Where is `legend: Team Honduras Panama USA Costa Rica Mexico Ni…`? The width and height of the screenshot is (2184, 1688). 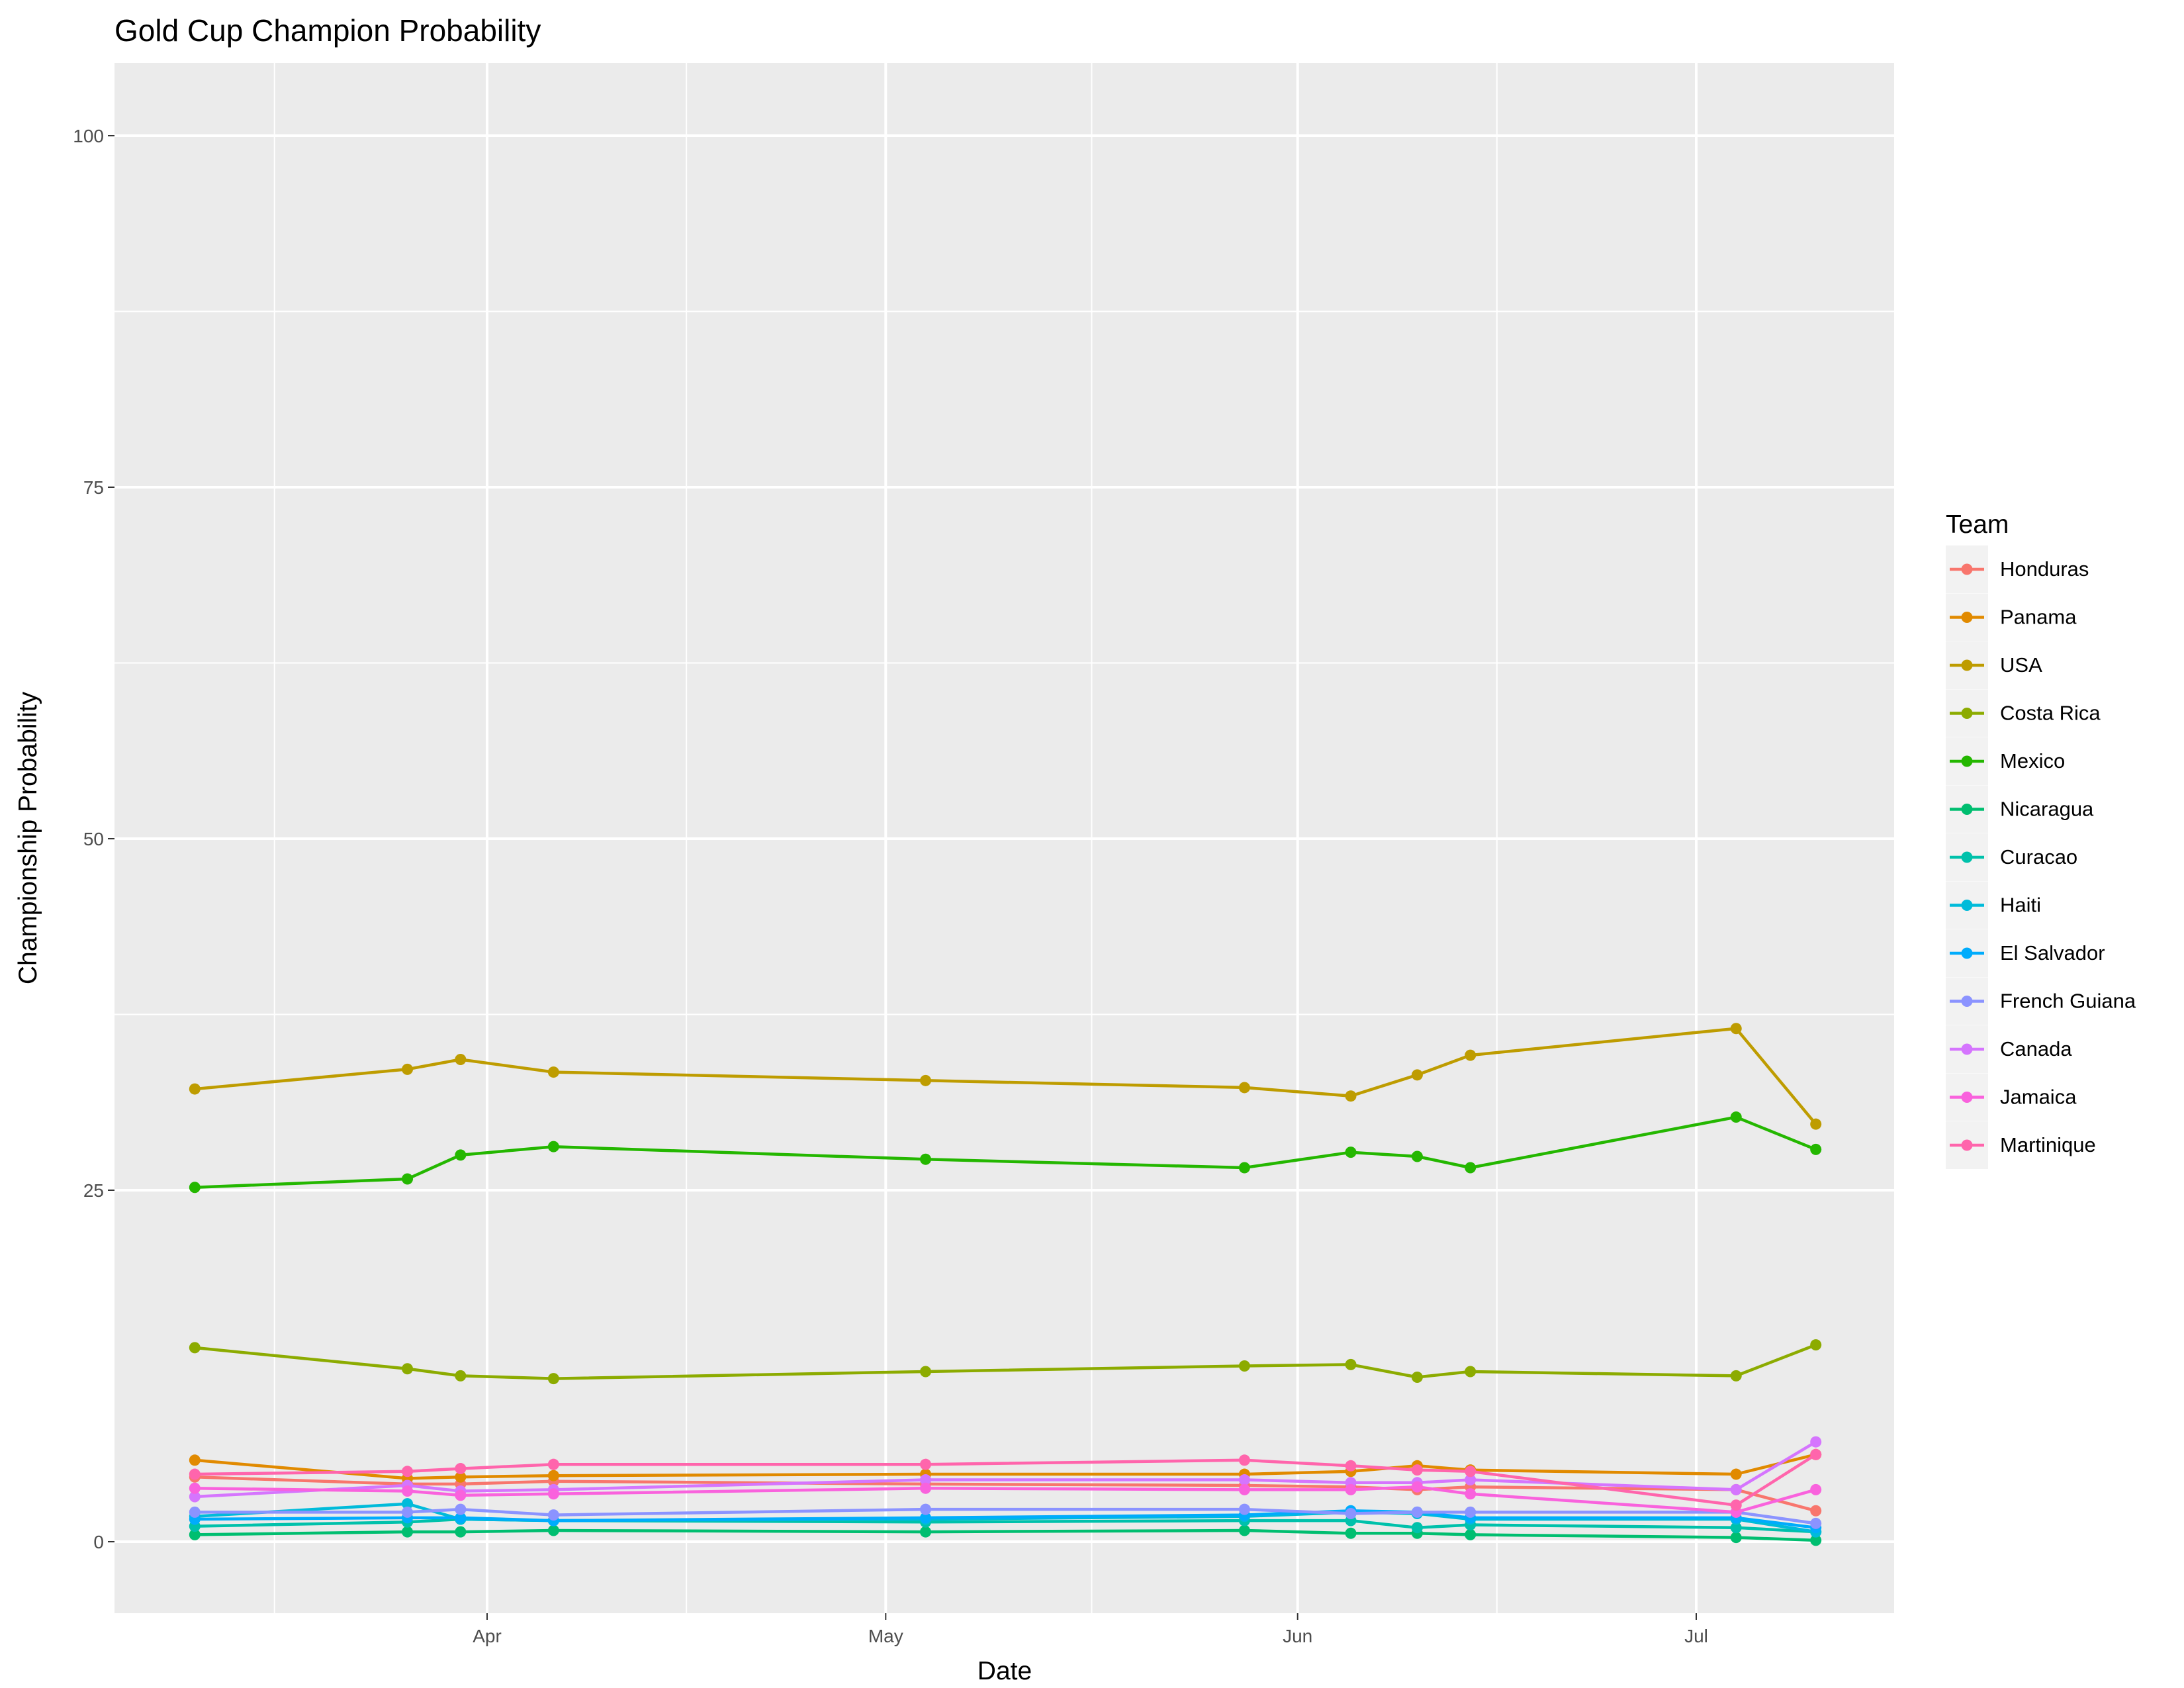 legend: Team Honduras Panama USA Costa Rica Mexico Ni… is located at coordinates (2041, 839).